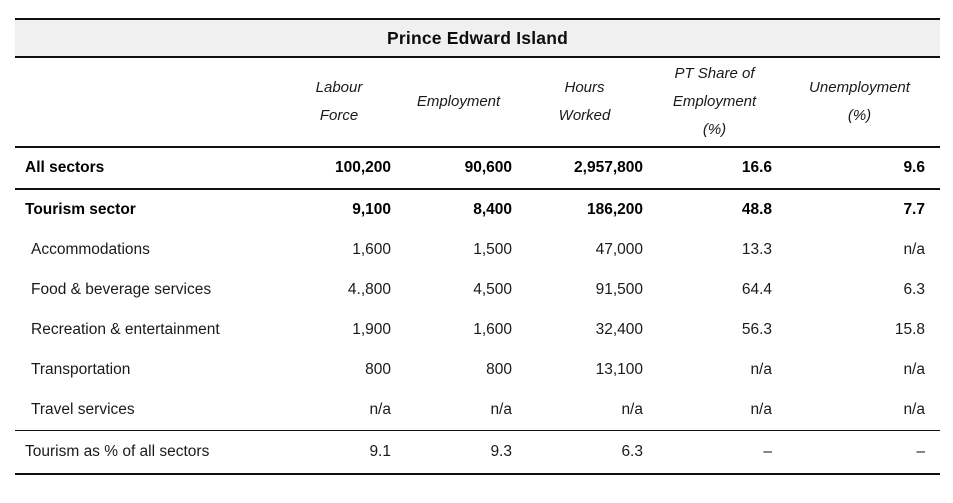 The height and width of the screenshot is (503, 953). What do you see at coordinates (371, 329) in the screenshot?
I see `value-cell: 1,900` at bounding box center [371, 329].